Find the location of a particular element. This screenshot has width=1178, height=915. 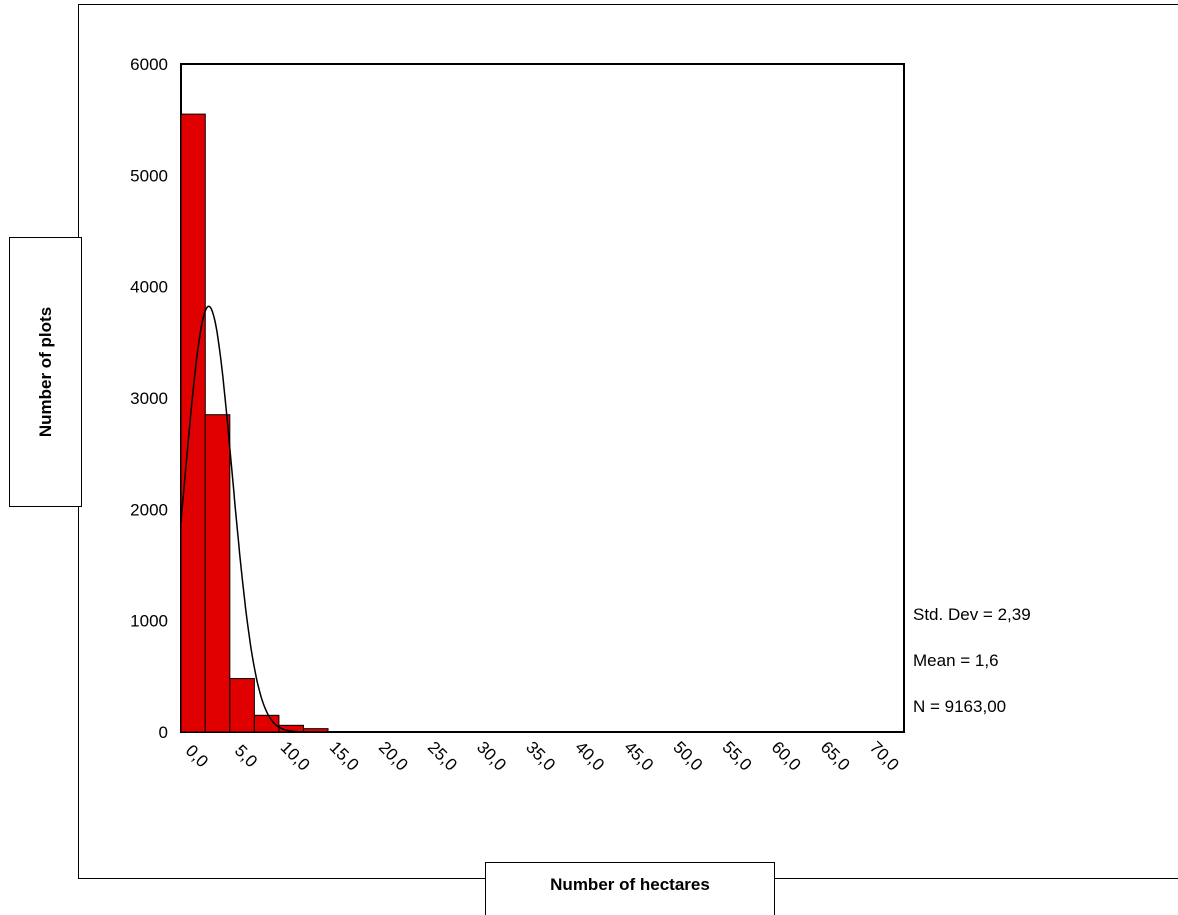

y-axis-ticks: 6000 5000 4000 3000 2000 1000 0 is located at coordinates (149, 398).